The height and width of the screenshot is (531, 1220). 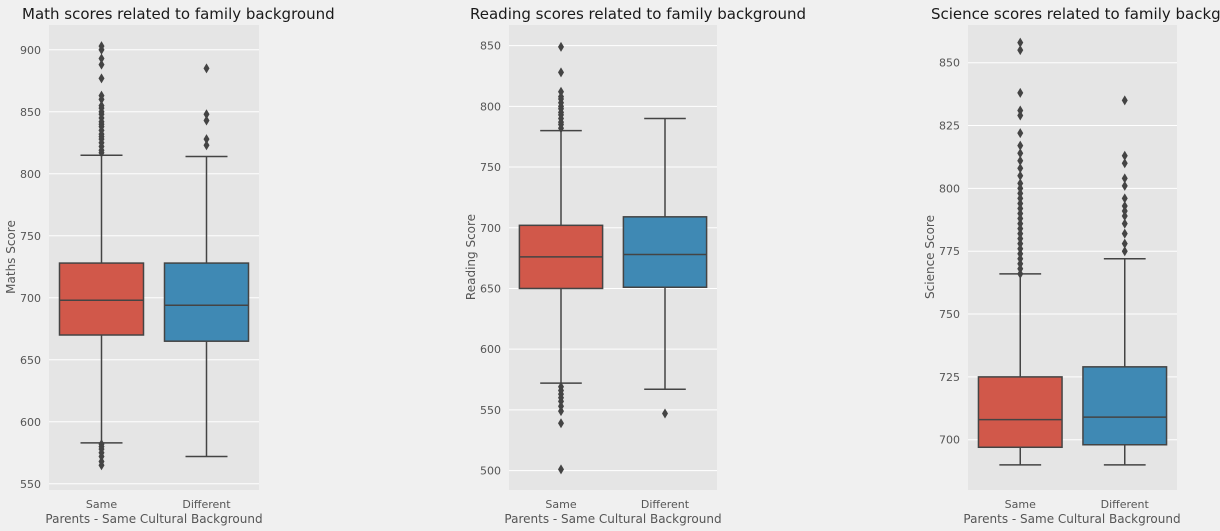 I want to click on reading-x-tick-label: Same, so click(x=560, y=504).